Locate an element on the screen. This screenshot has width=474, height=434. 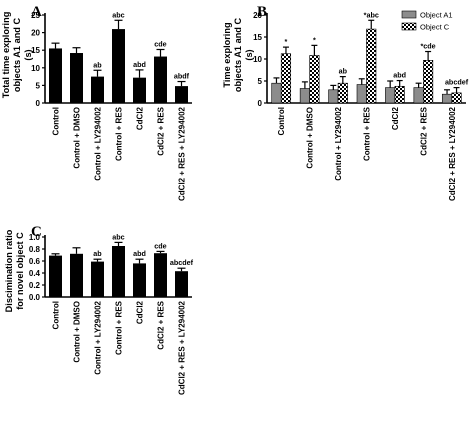
y-tick-label: 0.8 is located at coordinates (35, 249).